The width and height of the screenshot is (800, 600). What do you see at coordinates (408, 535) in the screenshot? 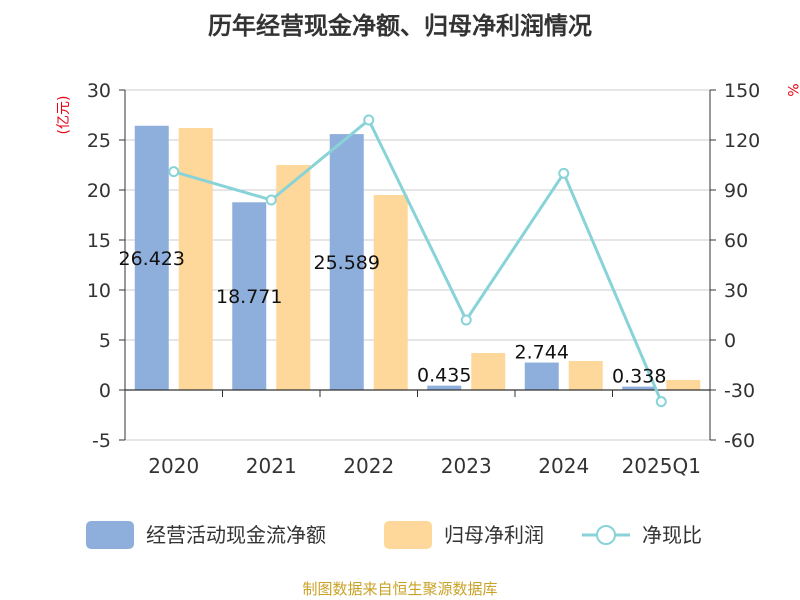
I see `legend-swatch-profit` at bounding box center [408, 535].